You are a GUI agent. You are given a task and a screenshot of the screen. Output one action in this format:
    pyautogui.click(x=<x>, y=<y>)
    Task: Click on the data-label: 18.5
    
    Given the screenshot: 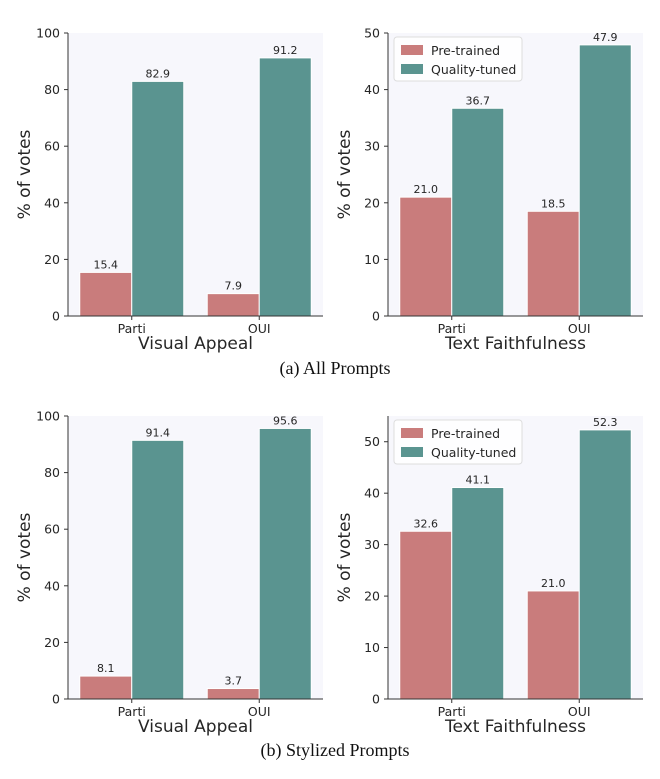 What is the action you would take?
    pyautogui.click(x=553, y=203)
    